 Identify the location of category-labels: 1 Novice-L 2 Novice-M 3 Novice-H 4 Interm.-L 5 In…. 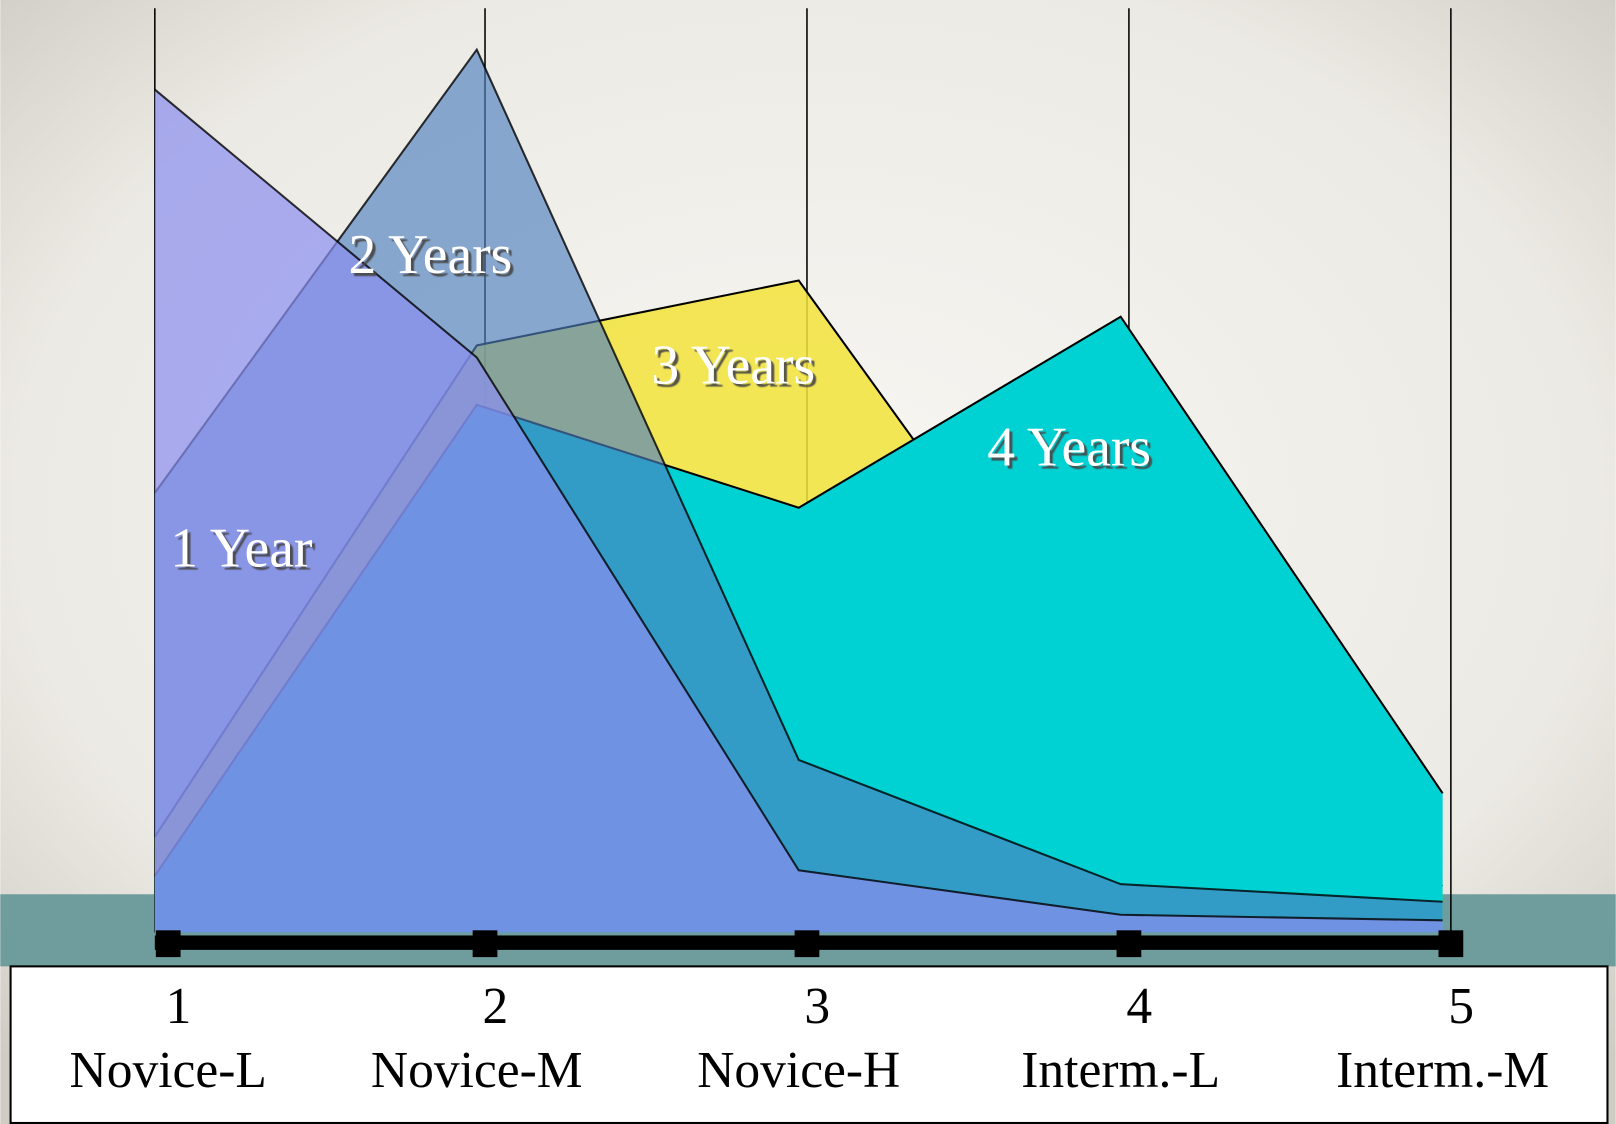
(810, 1038).